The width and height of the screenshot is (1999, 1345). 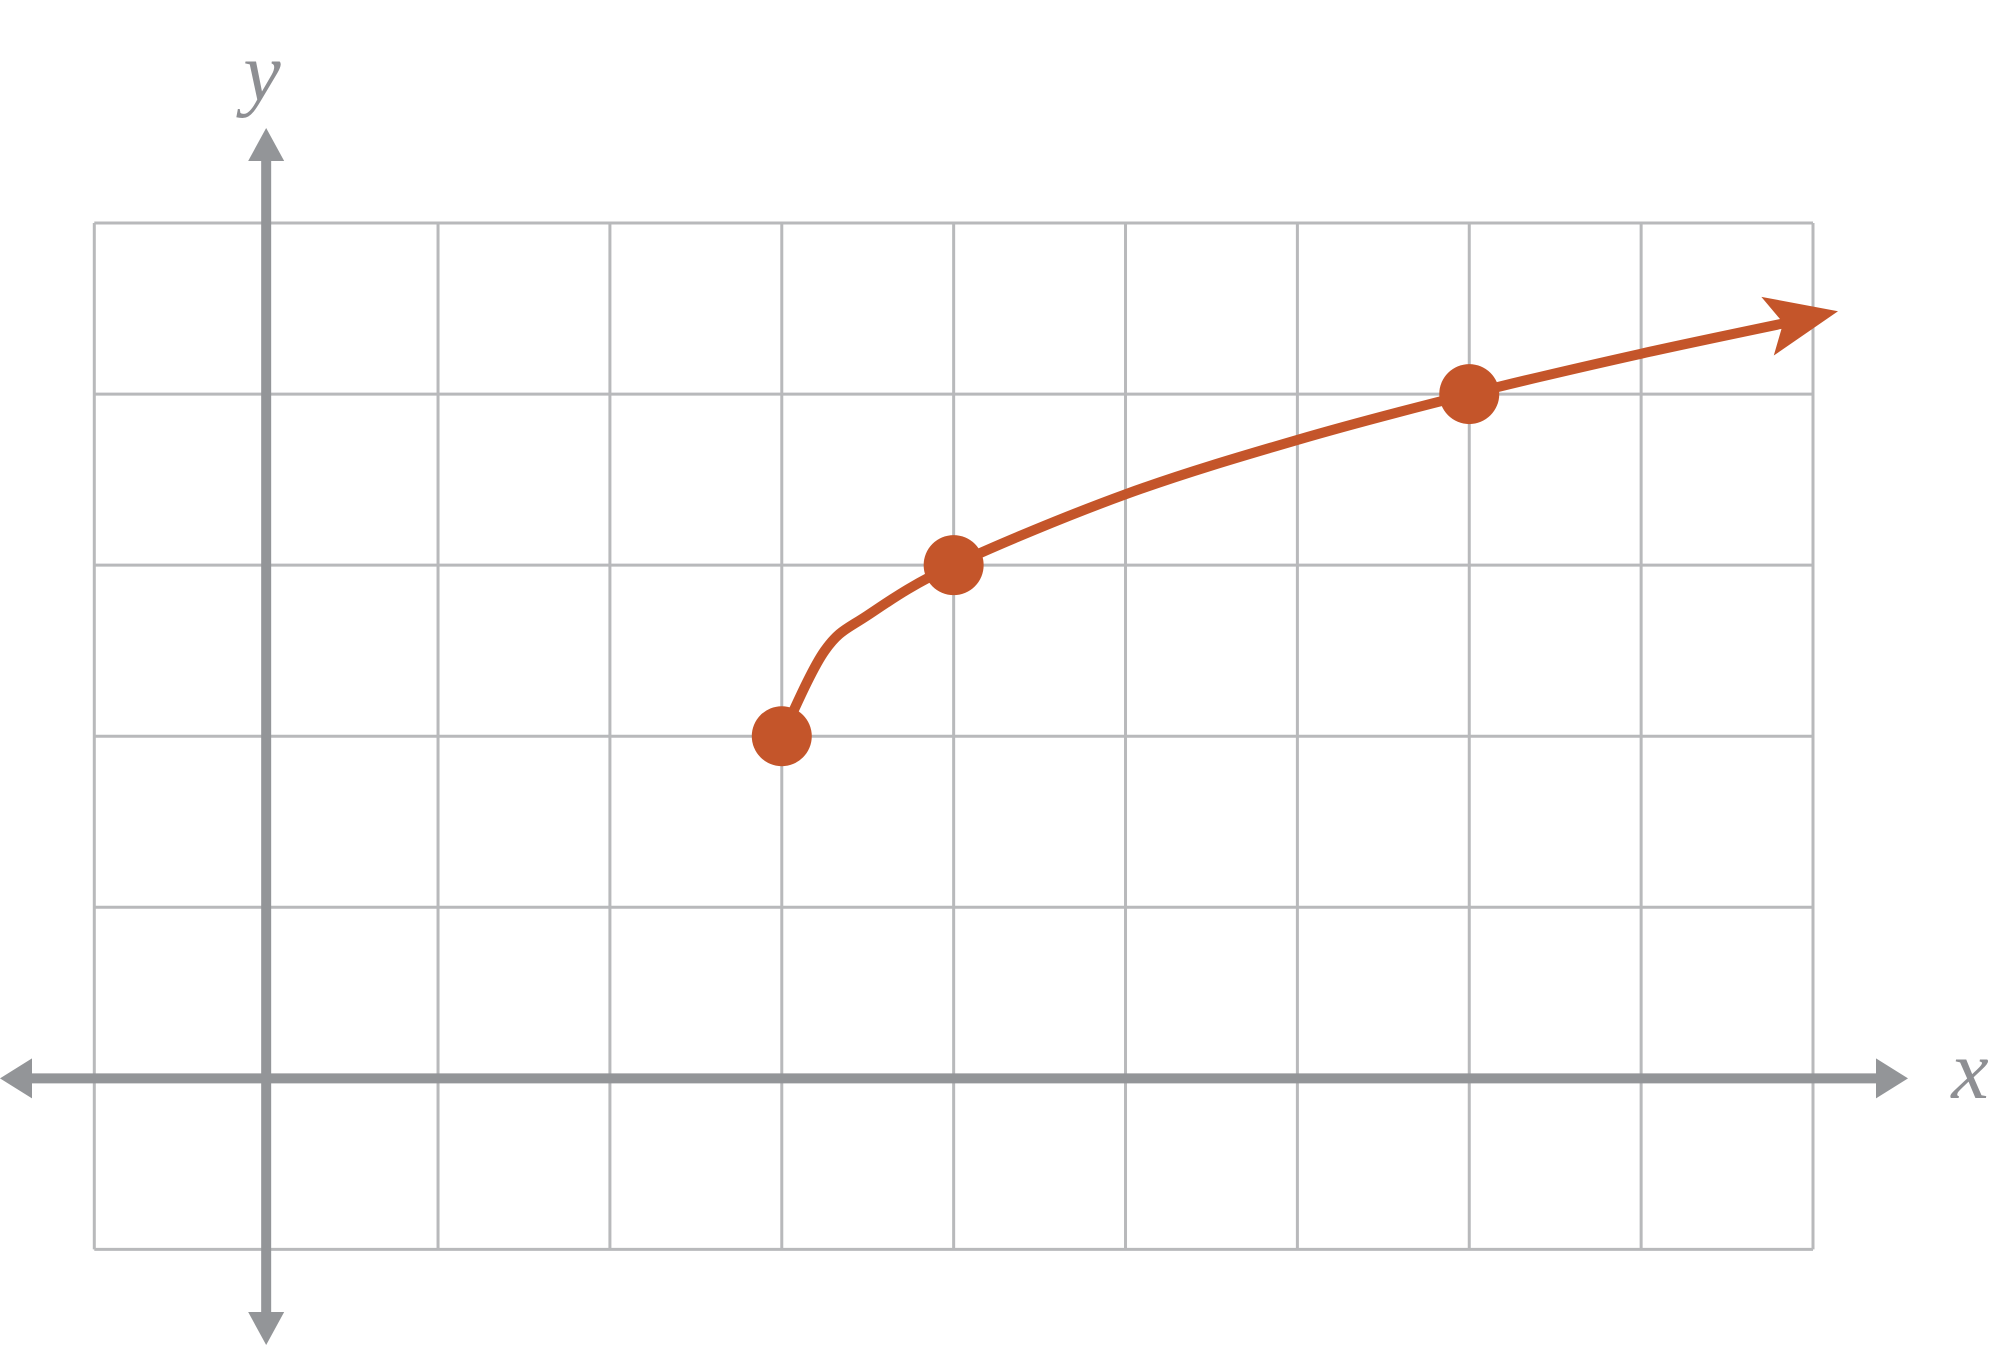 What do you see at coordinates (258, 72) in the screenshot?
I see `y-axis-label: y` at bounding box center [258, 72].